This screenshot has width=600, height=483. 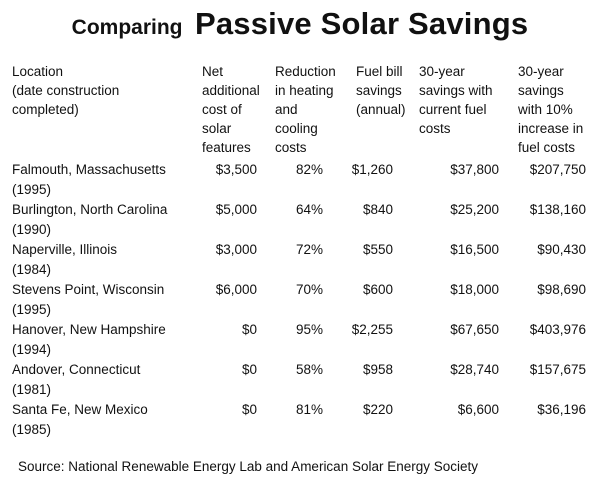 What do you see at coordinates (88, 289) in the screenshot?
I see `location-name: Stevens Point, Wisconsin` at bounding box center [88, 289].